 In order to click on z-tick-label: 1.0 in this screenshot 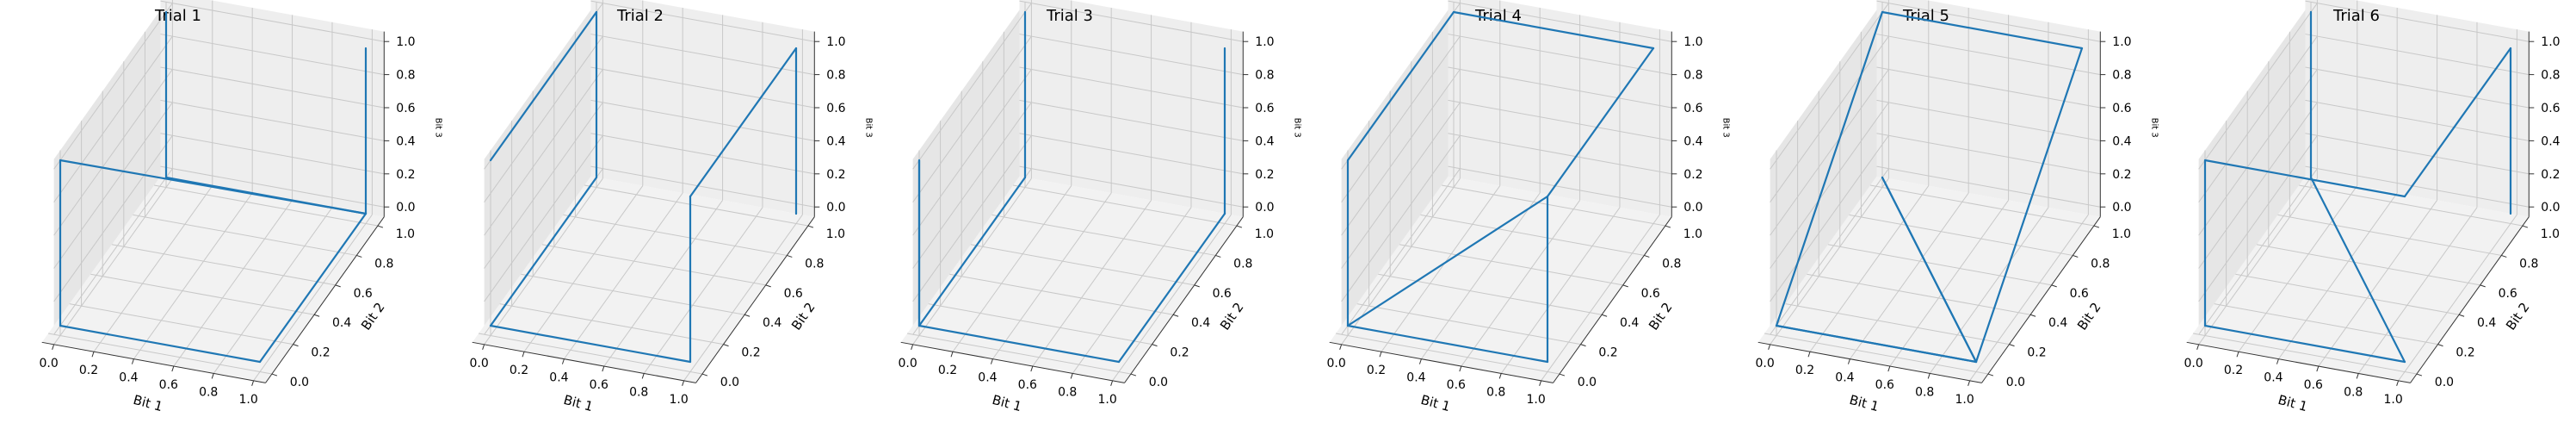, I will do `click(405, 42)`.